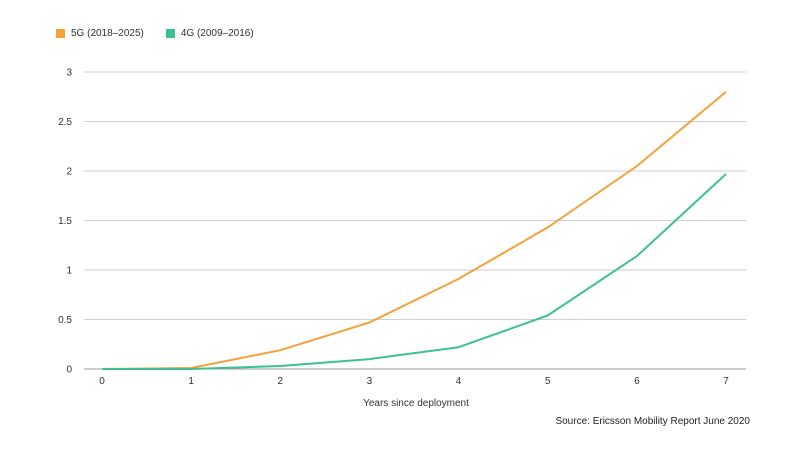 The height and width of the screenshot is (450, 803). What do you see at coordinates (65, 320) in the screenshot?
I see `y-tick-label: 0.5` at bounding box center [65, 320].